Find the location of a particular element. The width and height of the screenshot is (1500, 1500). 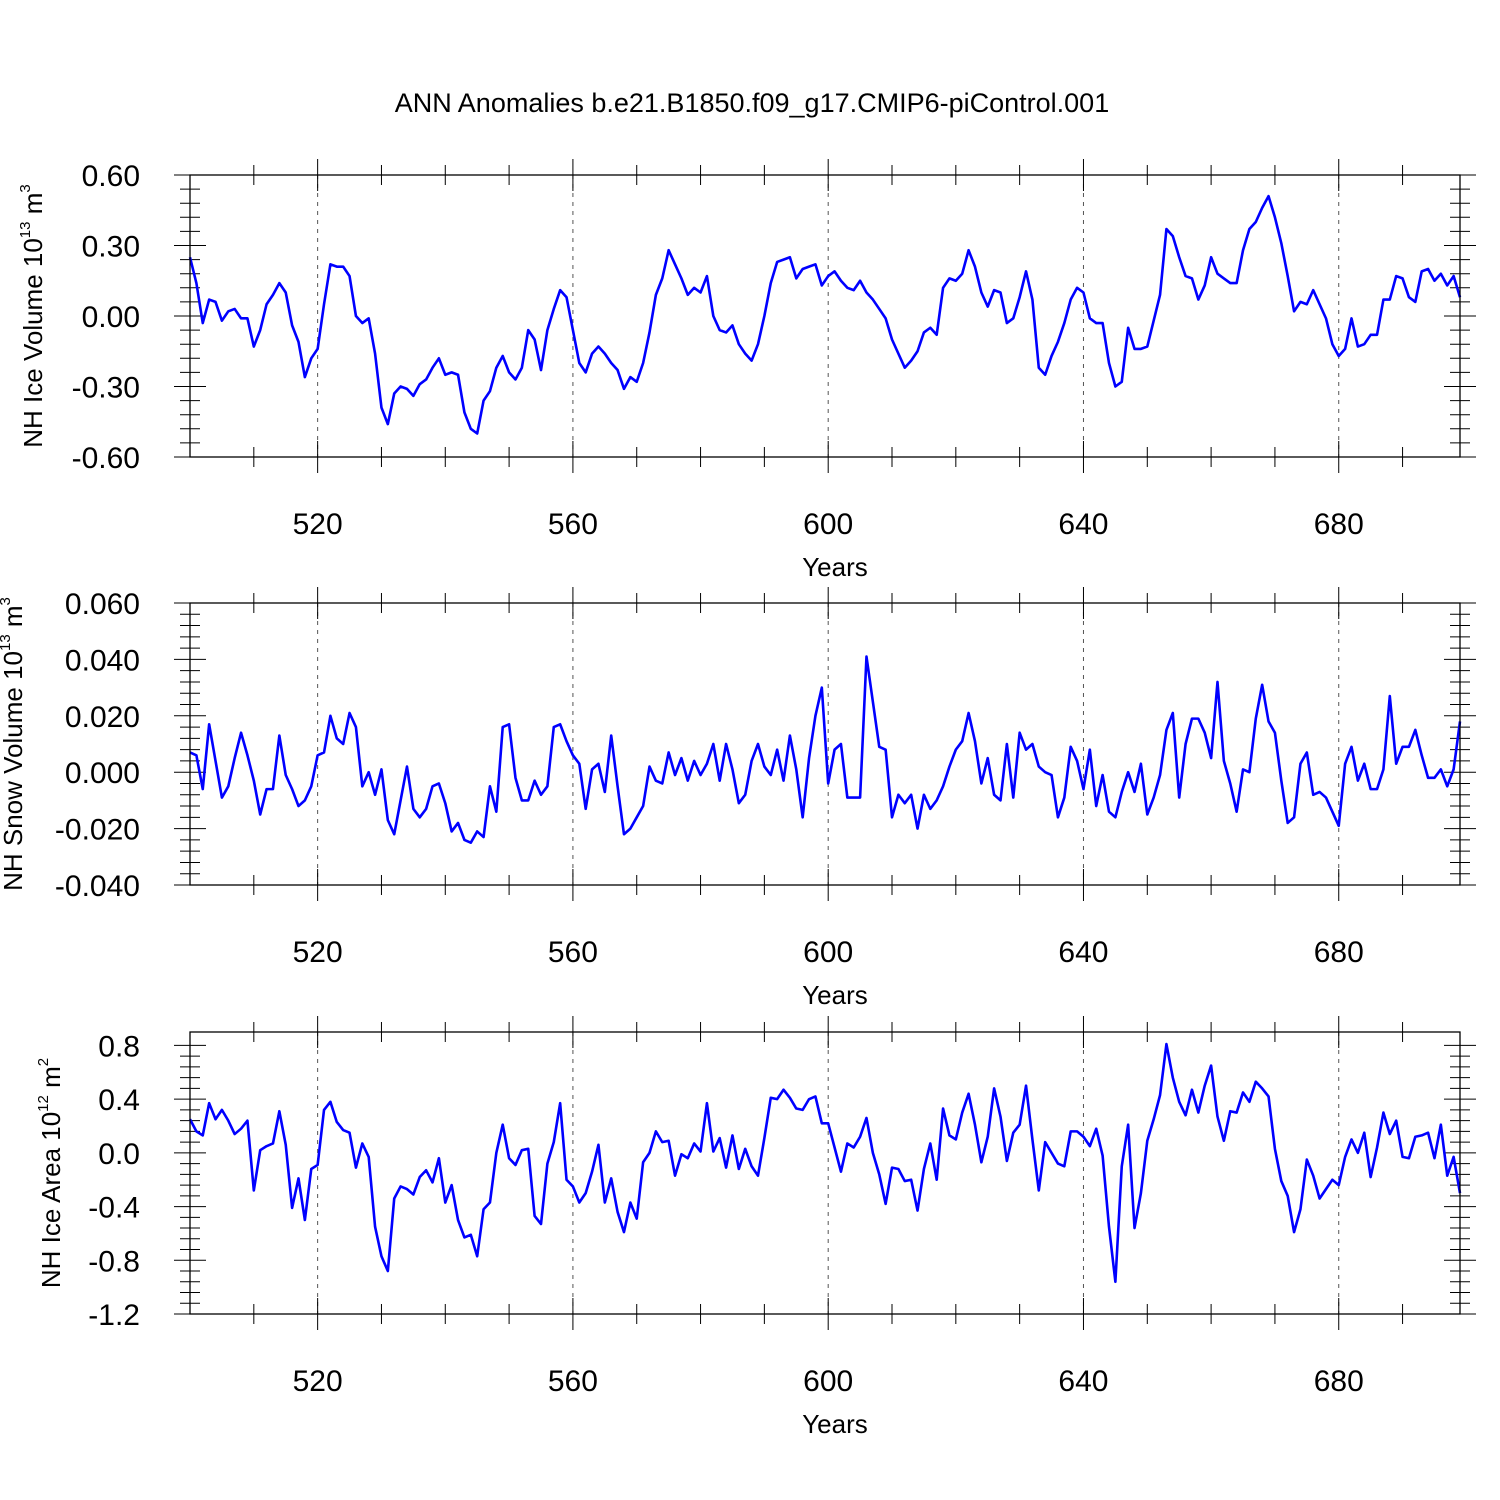

y-tick-label: 0.000 is located at coordinates (102, 773).